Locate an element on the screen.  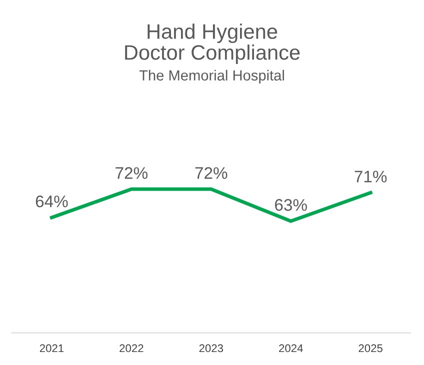
x-tick-label: 2022 is located at coordinates (132, 348).